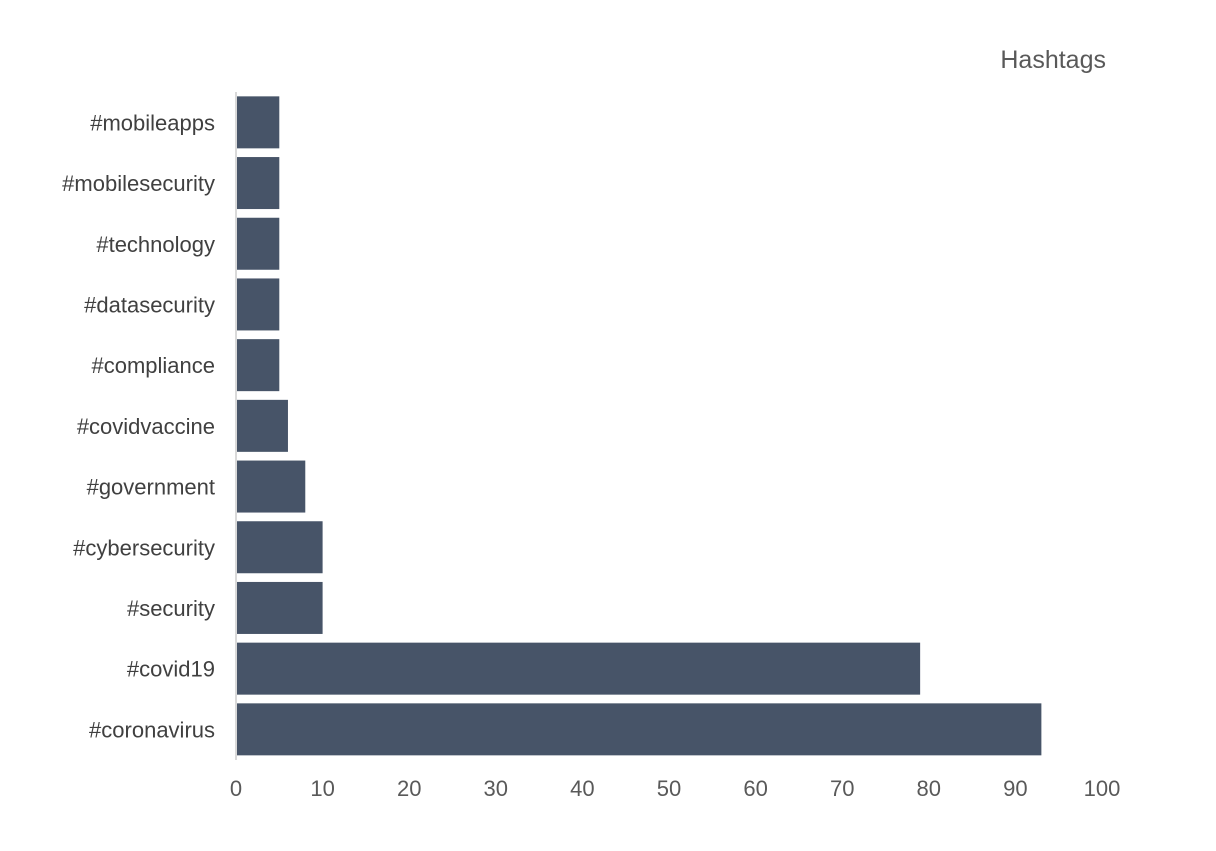 Image resolution: width=1216 pixels, height=851 pixels. I want to click on category-label: #coronavirus, so click(152, 729).